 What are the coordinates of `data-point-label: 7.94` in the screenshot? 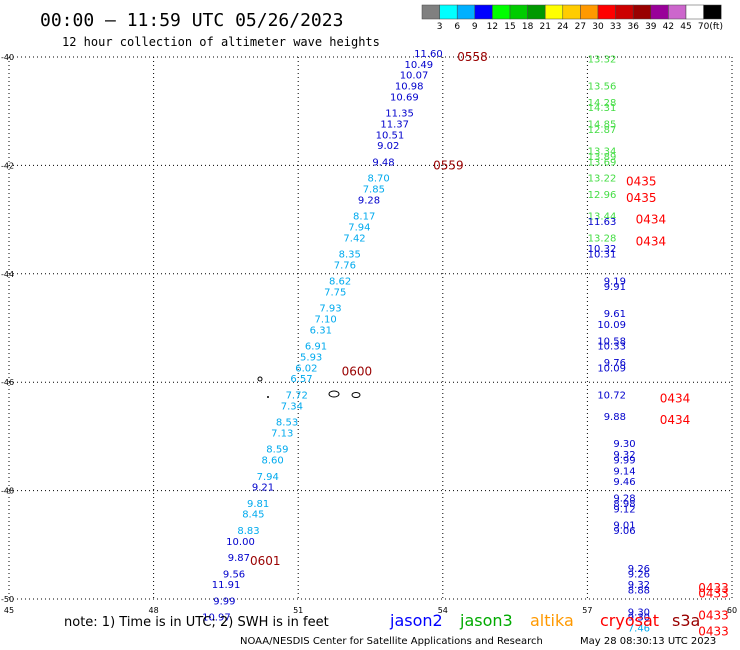 It's located at (359, 227).